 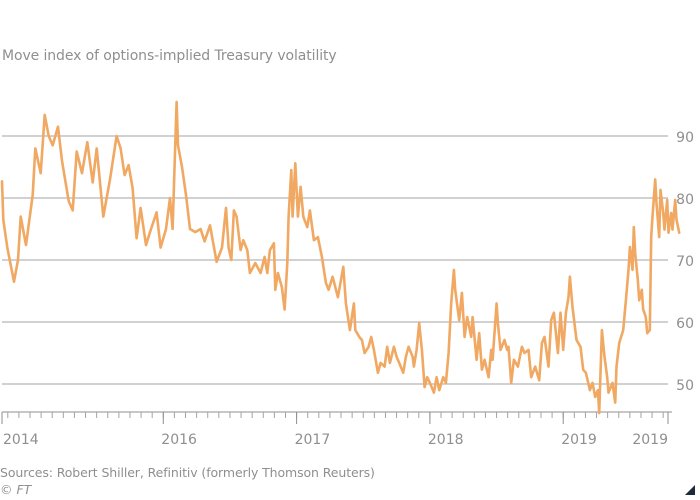 I want to click on y-tick-label: 70, so click(x=685, y=262).